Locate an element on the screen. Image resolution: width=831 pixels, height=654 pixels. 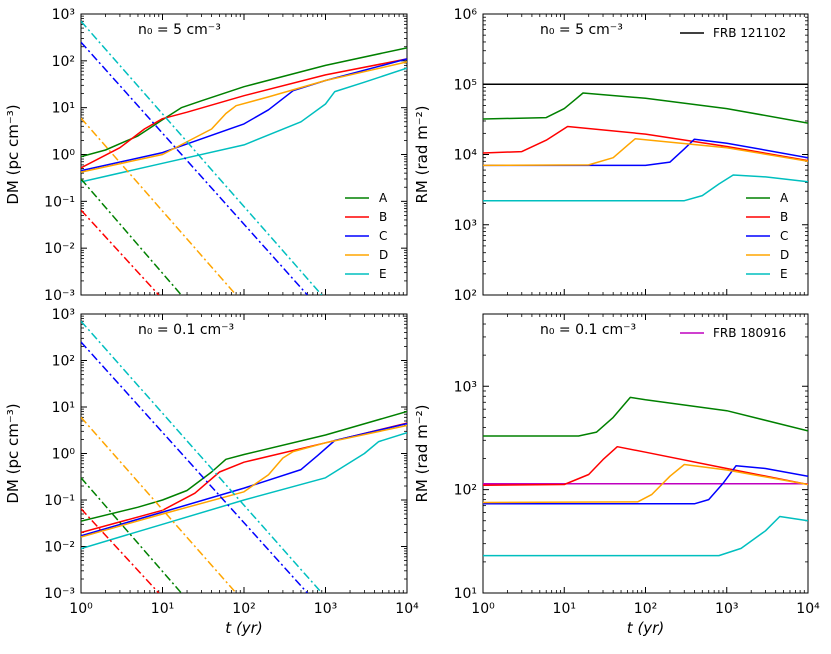
y-tick-label: 10⁴ is located at coordinates (466, 156).